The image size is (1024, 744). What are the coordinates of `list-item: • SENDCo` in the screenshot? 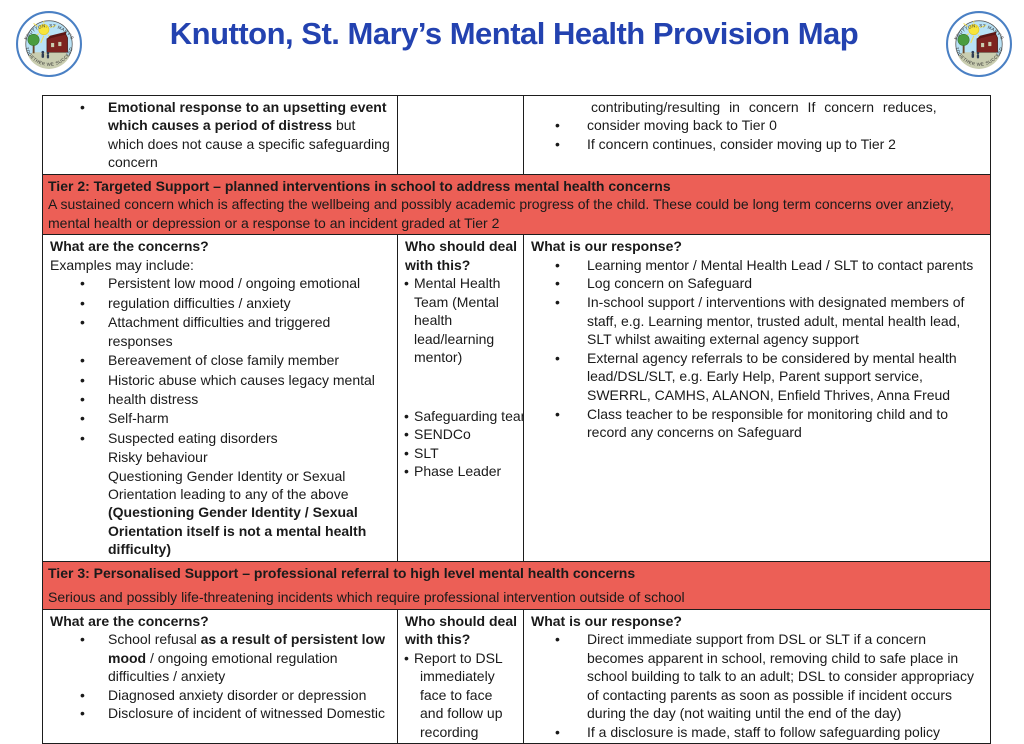 It's located at (437, 434).